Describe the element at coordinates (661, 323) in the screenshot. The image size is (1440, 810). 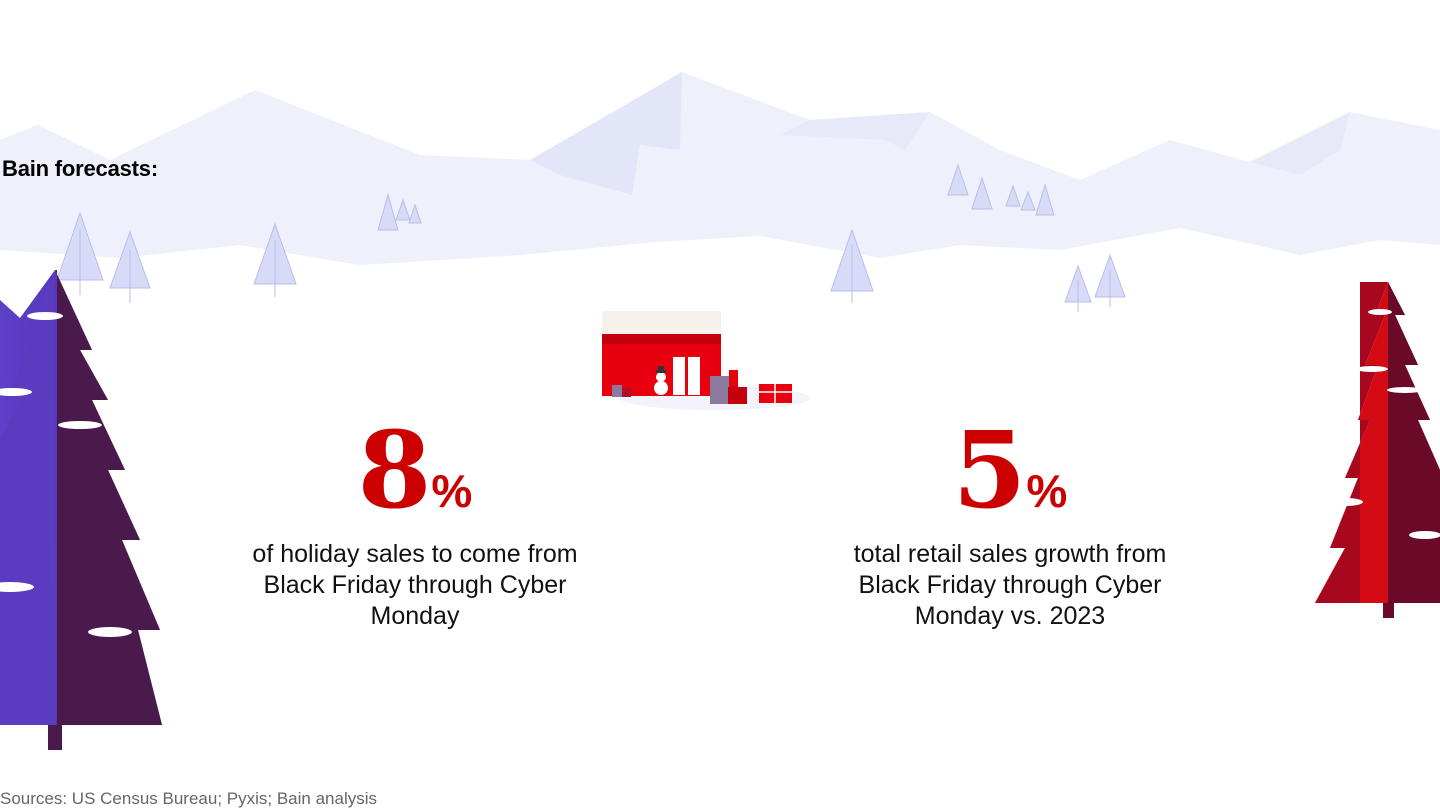
I see `shop-roof` at that location.